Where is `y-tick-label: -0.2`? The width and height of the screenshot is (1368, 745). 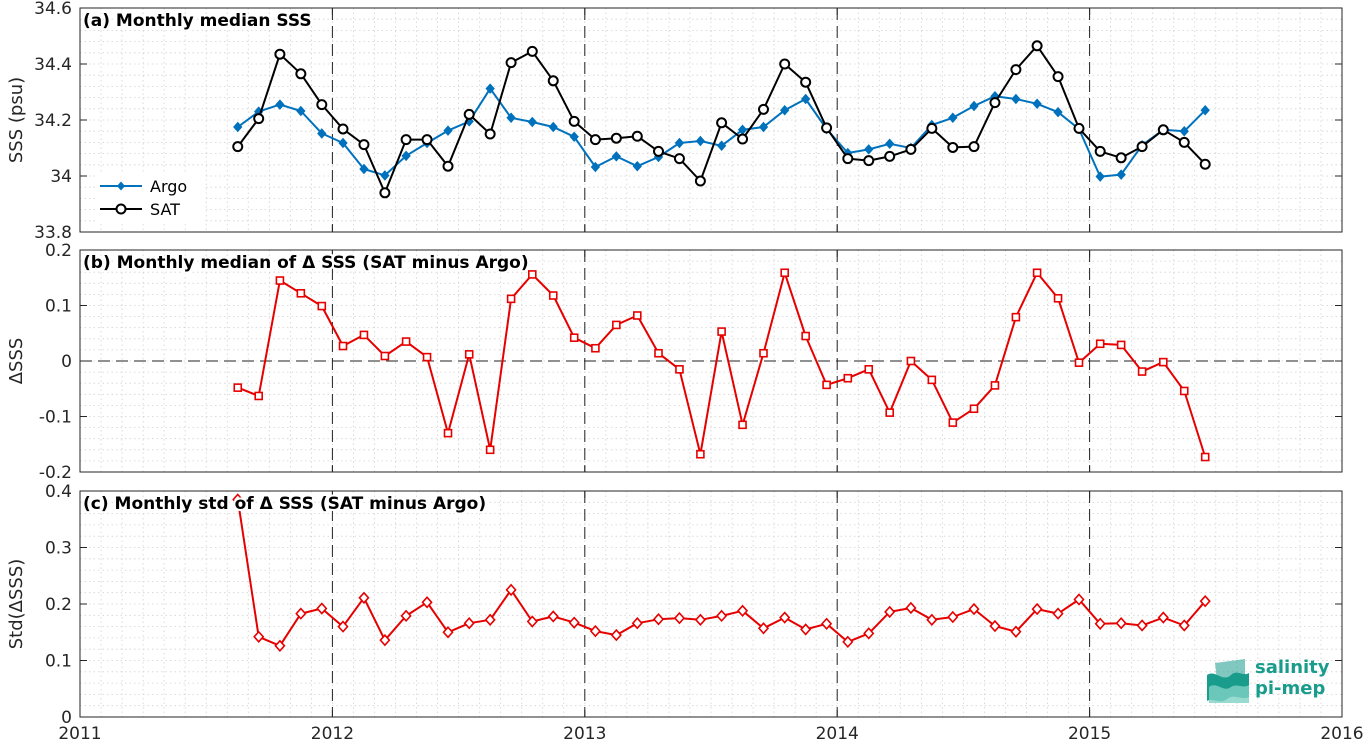 y-tick-label: -0.2 is located at coordinates (55, 473).